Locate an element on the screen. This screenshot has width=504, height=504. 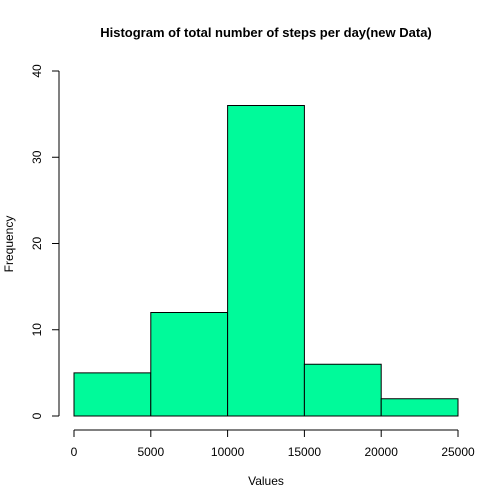
y-tick-label: 20 is located at coordinates (37, 244).